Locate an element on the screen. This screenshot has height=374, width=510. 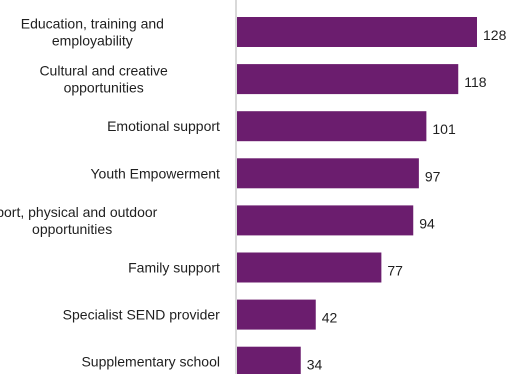
category-label: Emotional support is located at coordinates (163, 126).